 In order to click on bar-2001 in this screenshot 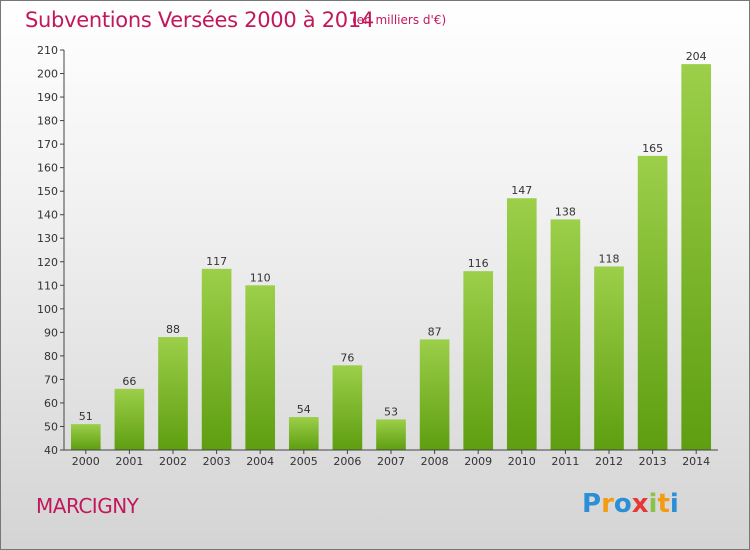, I will do `click(129, 419)`.